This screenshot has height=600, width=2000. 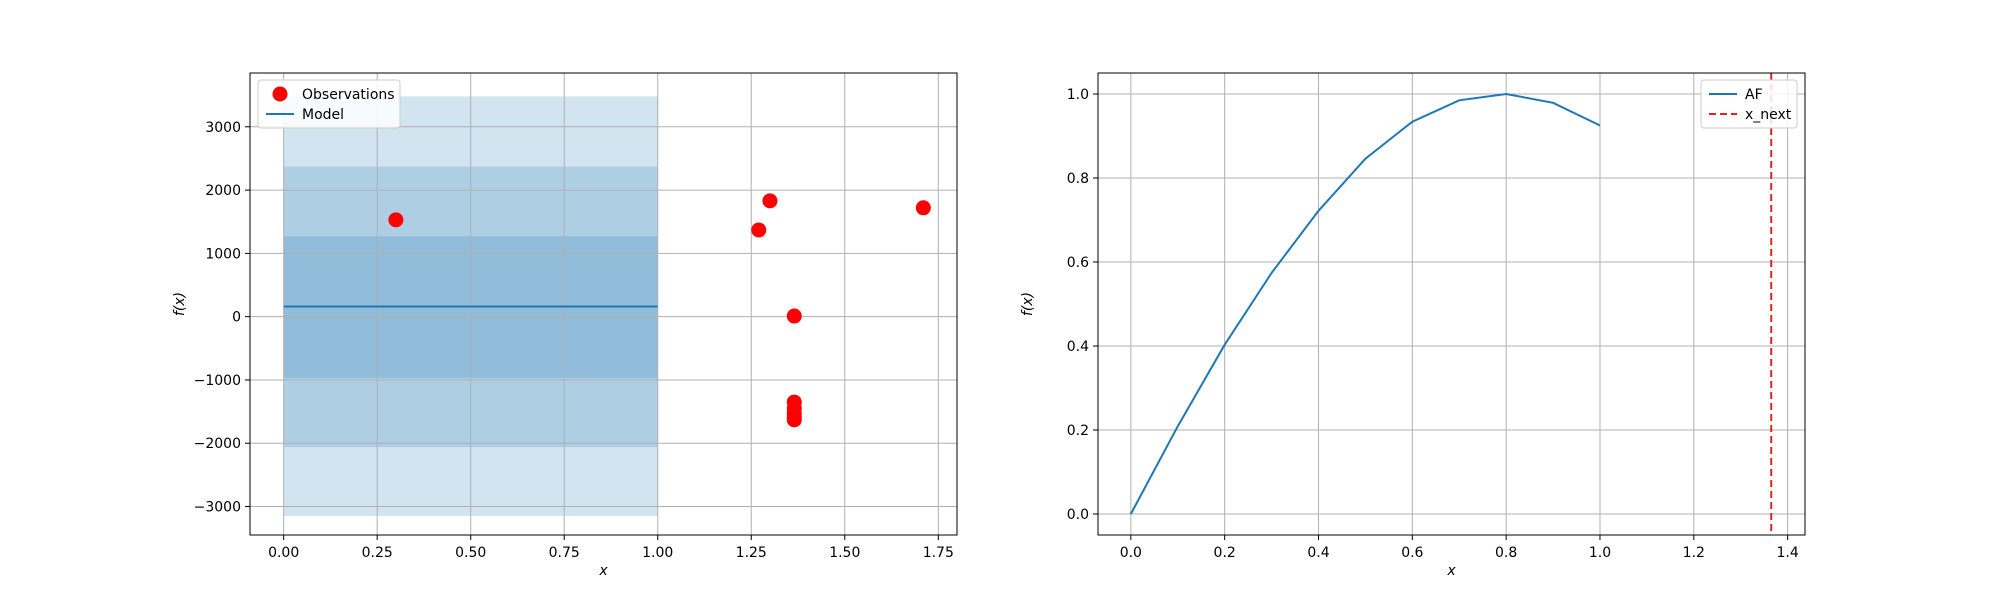 What do you see at coordinates (1078, 95) in the screenshot?
I see `y-tick-label-5: 1.0` at bounding box center [1078, 95].